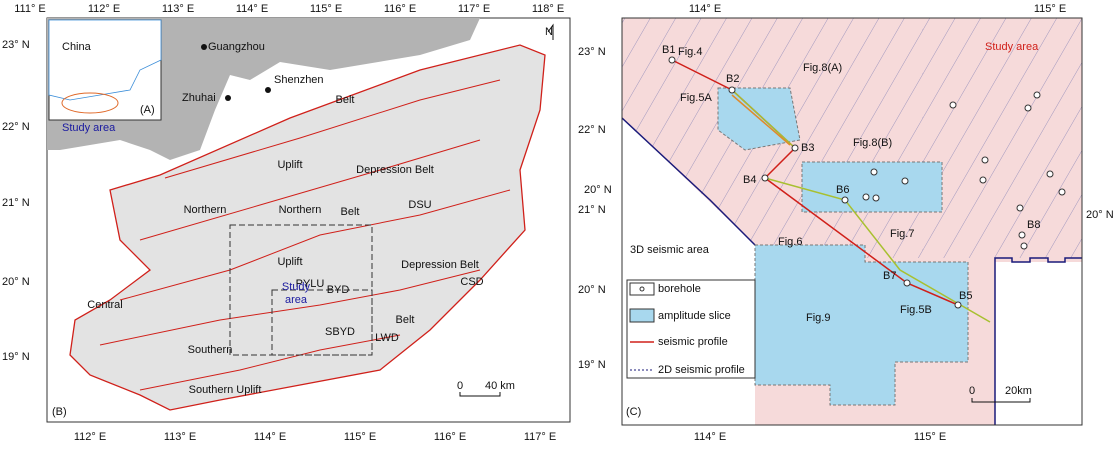 The width and height of the screenshot is (1117, 453). I want to click on lat-label: 21° N, so click(16, 203).